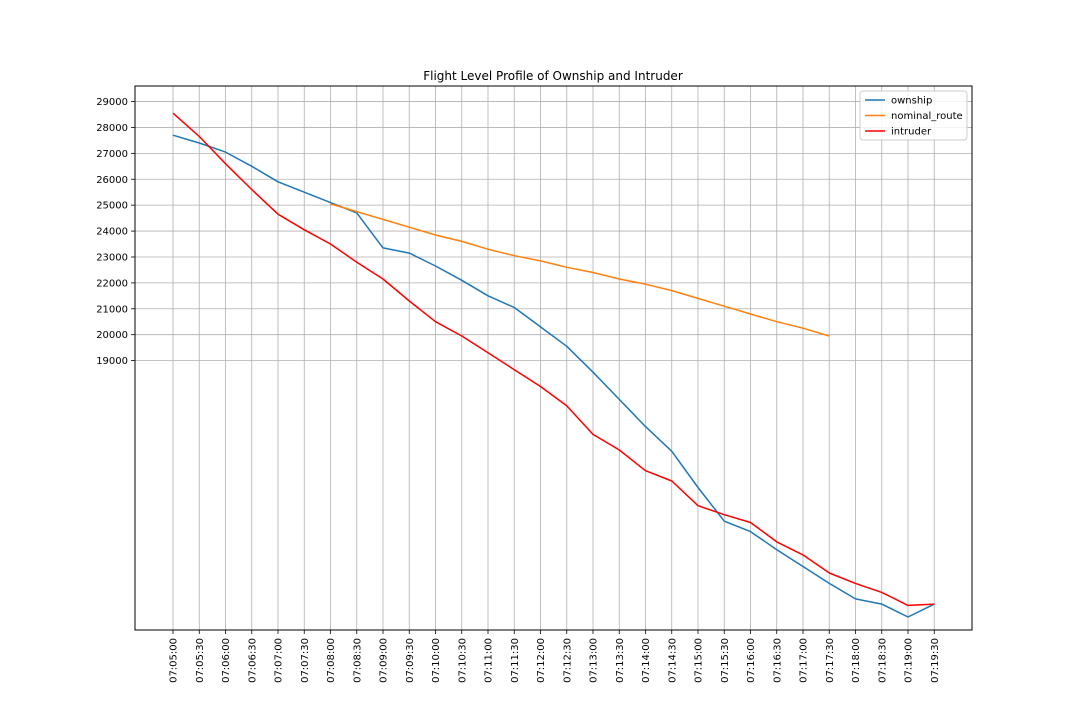 The height and width of the screenshot is (720, 1080). What do you see at coordinates (911, 132) in the screenshot?
I see `legend-label: intruder` at bounding box center [911, 132].